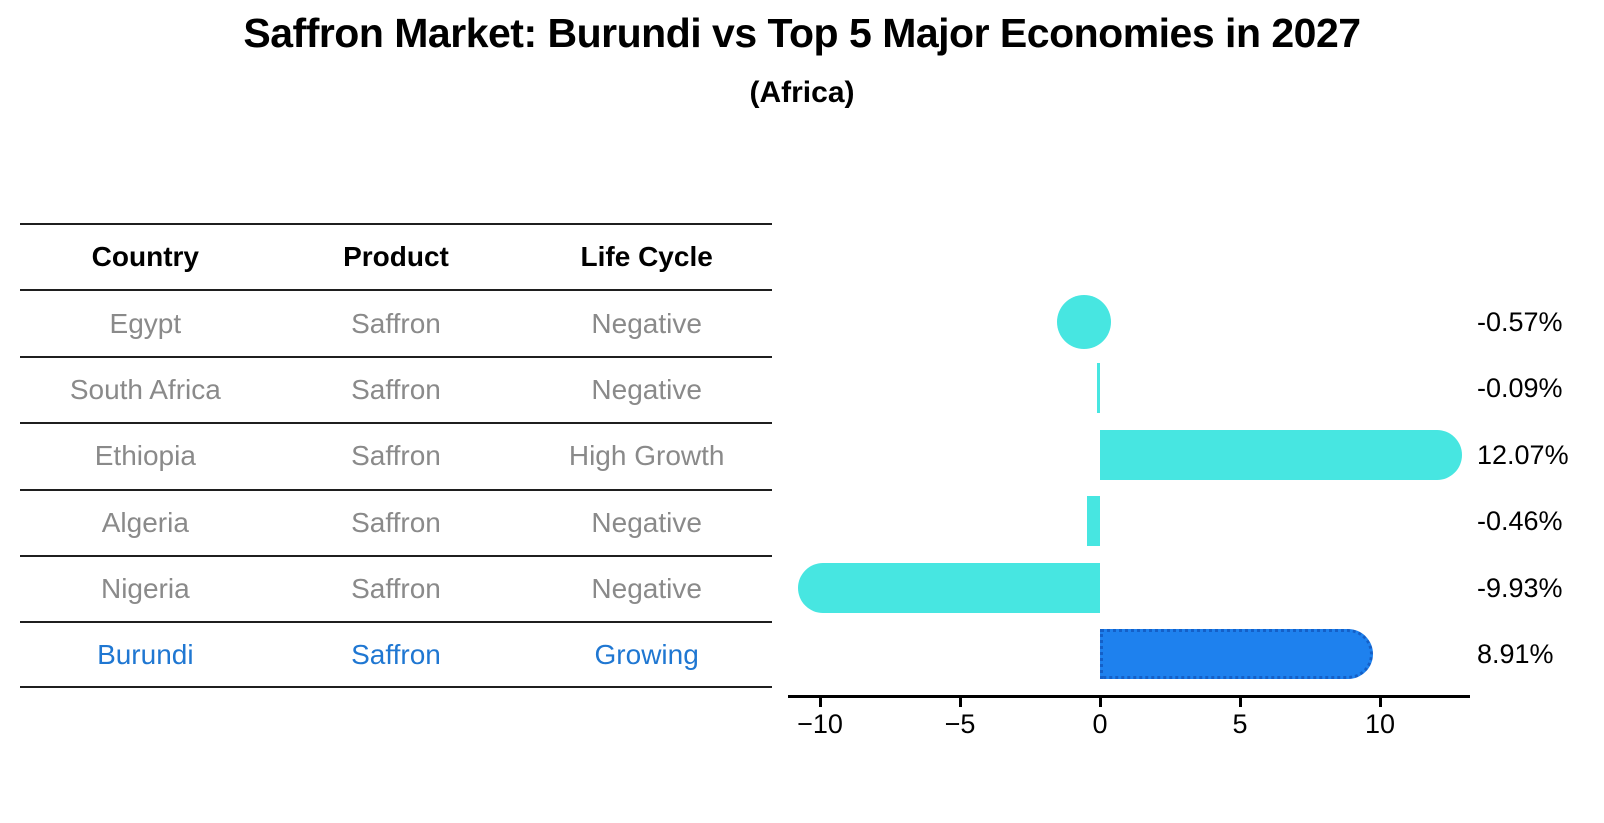  Describe the element at coordinates (948, 587) in the screenshot. I see `bar-nigeria` at that location.